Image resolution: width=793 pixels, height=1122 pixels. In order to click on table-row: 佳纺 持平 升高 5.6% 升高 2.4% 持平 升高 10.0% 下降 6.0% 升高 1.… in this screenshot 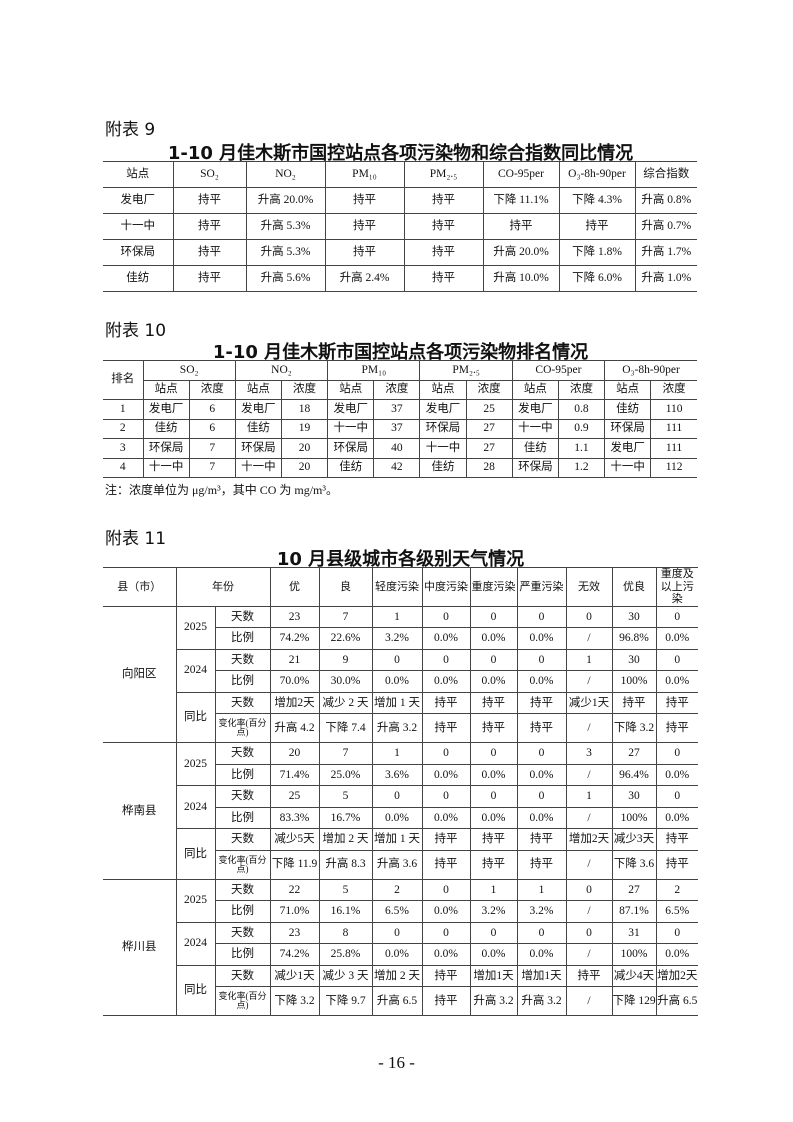, I will do `click(400, 278)`.